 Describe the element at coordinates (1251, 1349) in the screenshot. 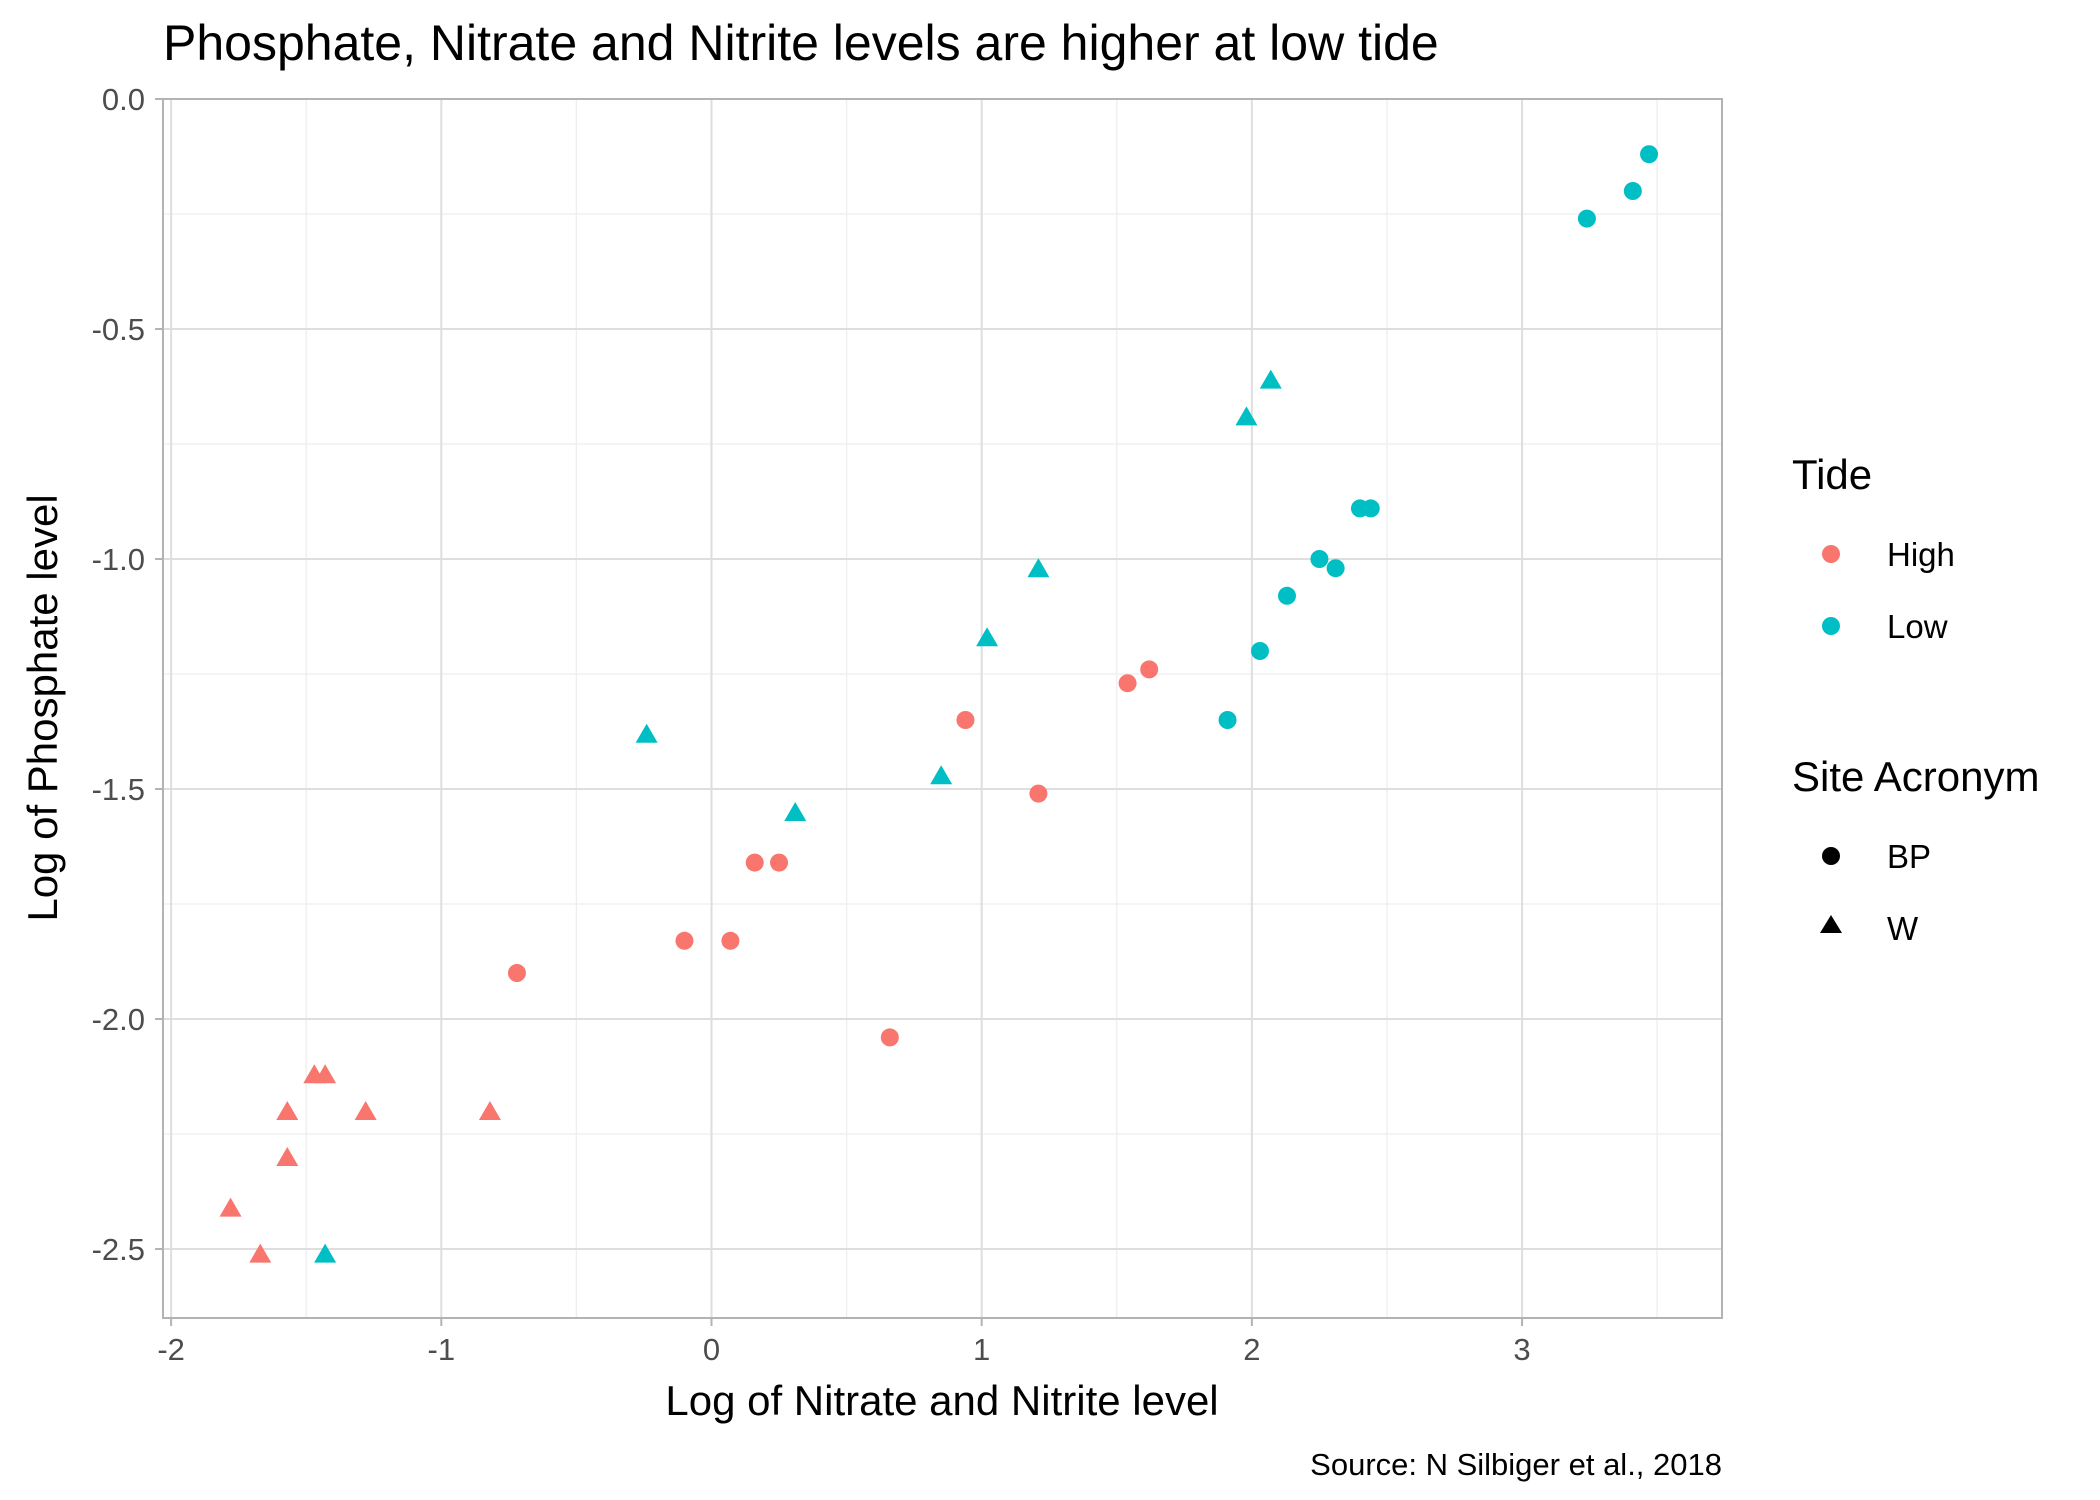

I see `x-tick-label: 2` at that location.